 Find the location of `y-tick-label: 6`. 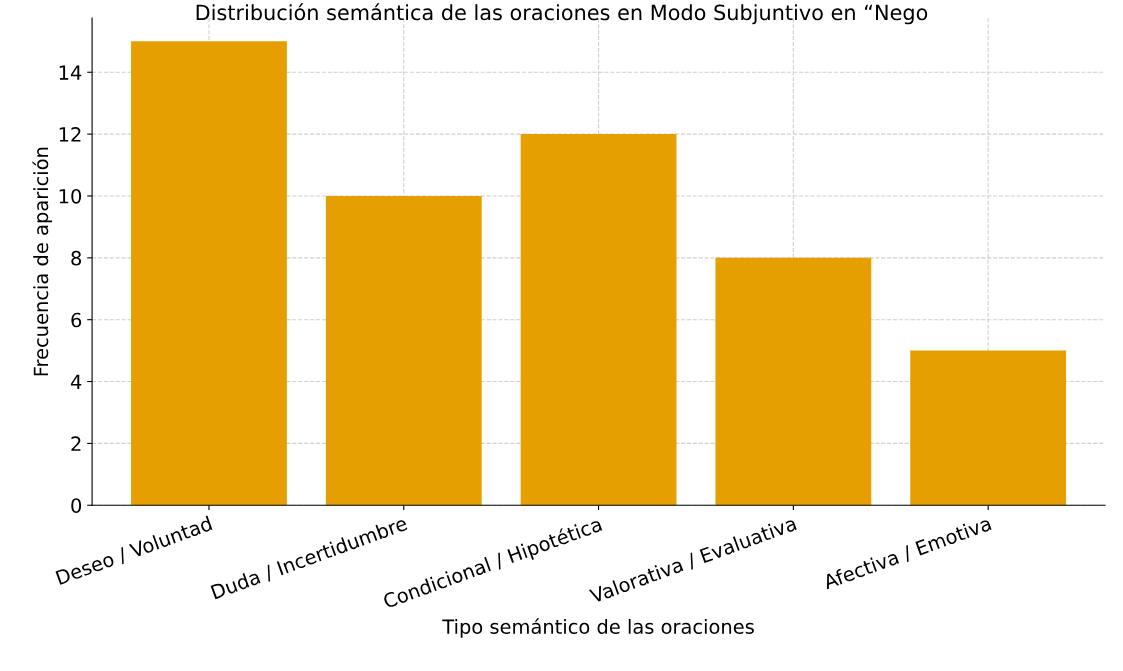

y-tick-label: 6 is located at coordinates (76, 320).